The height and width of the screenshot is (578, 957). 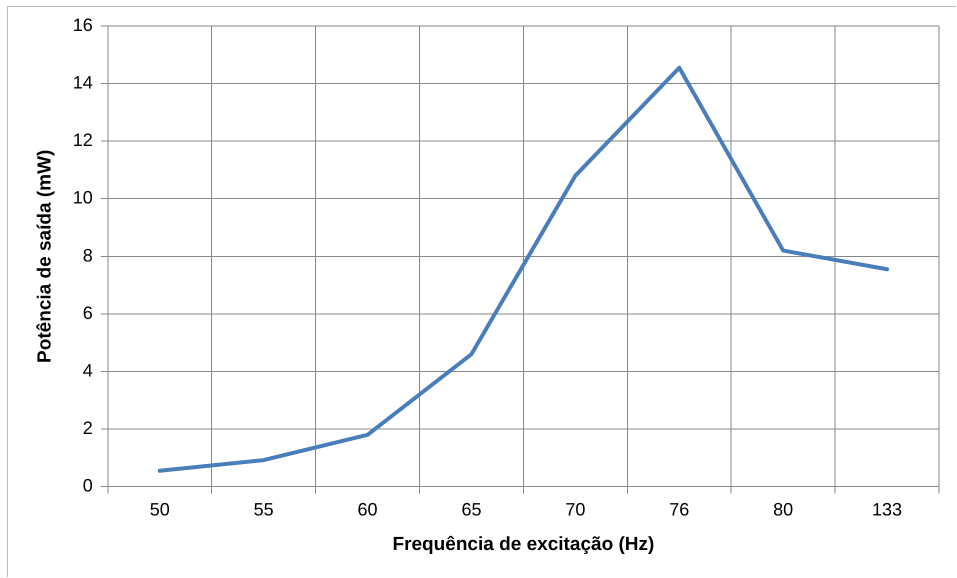 What do you see at coordinates (471, 509) in the screenshot?
I see `x-tick-label: 65` at bounding box center [471, 509].